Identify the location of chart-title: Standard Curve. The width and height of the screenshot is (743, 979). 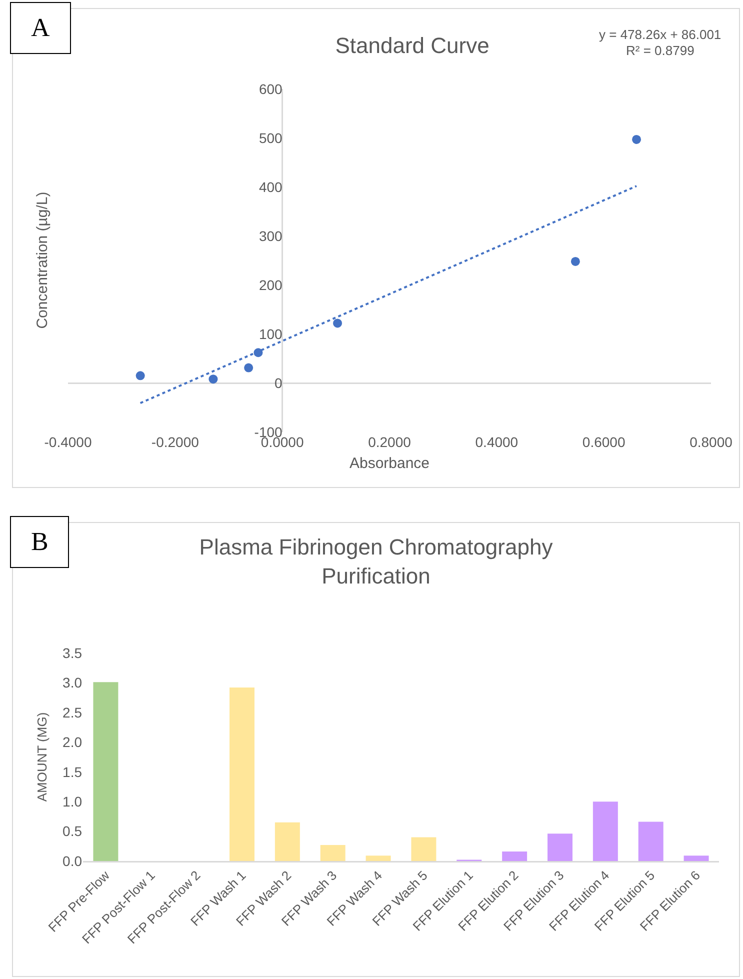
(412, 45).